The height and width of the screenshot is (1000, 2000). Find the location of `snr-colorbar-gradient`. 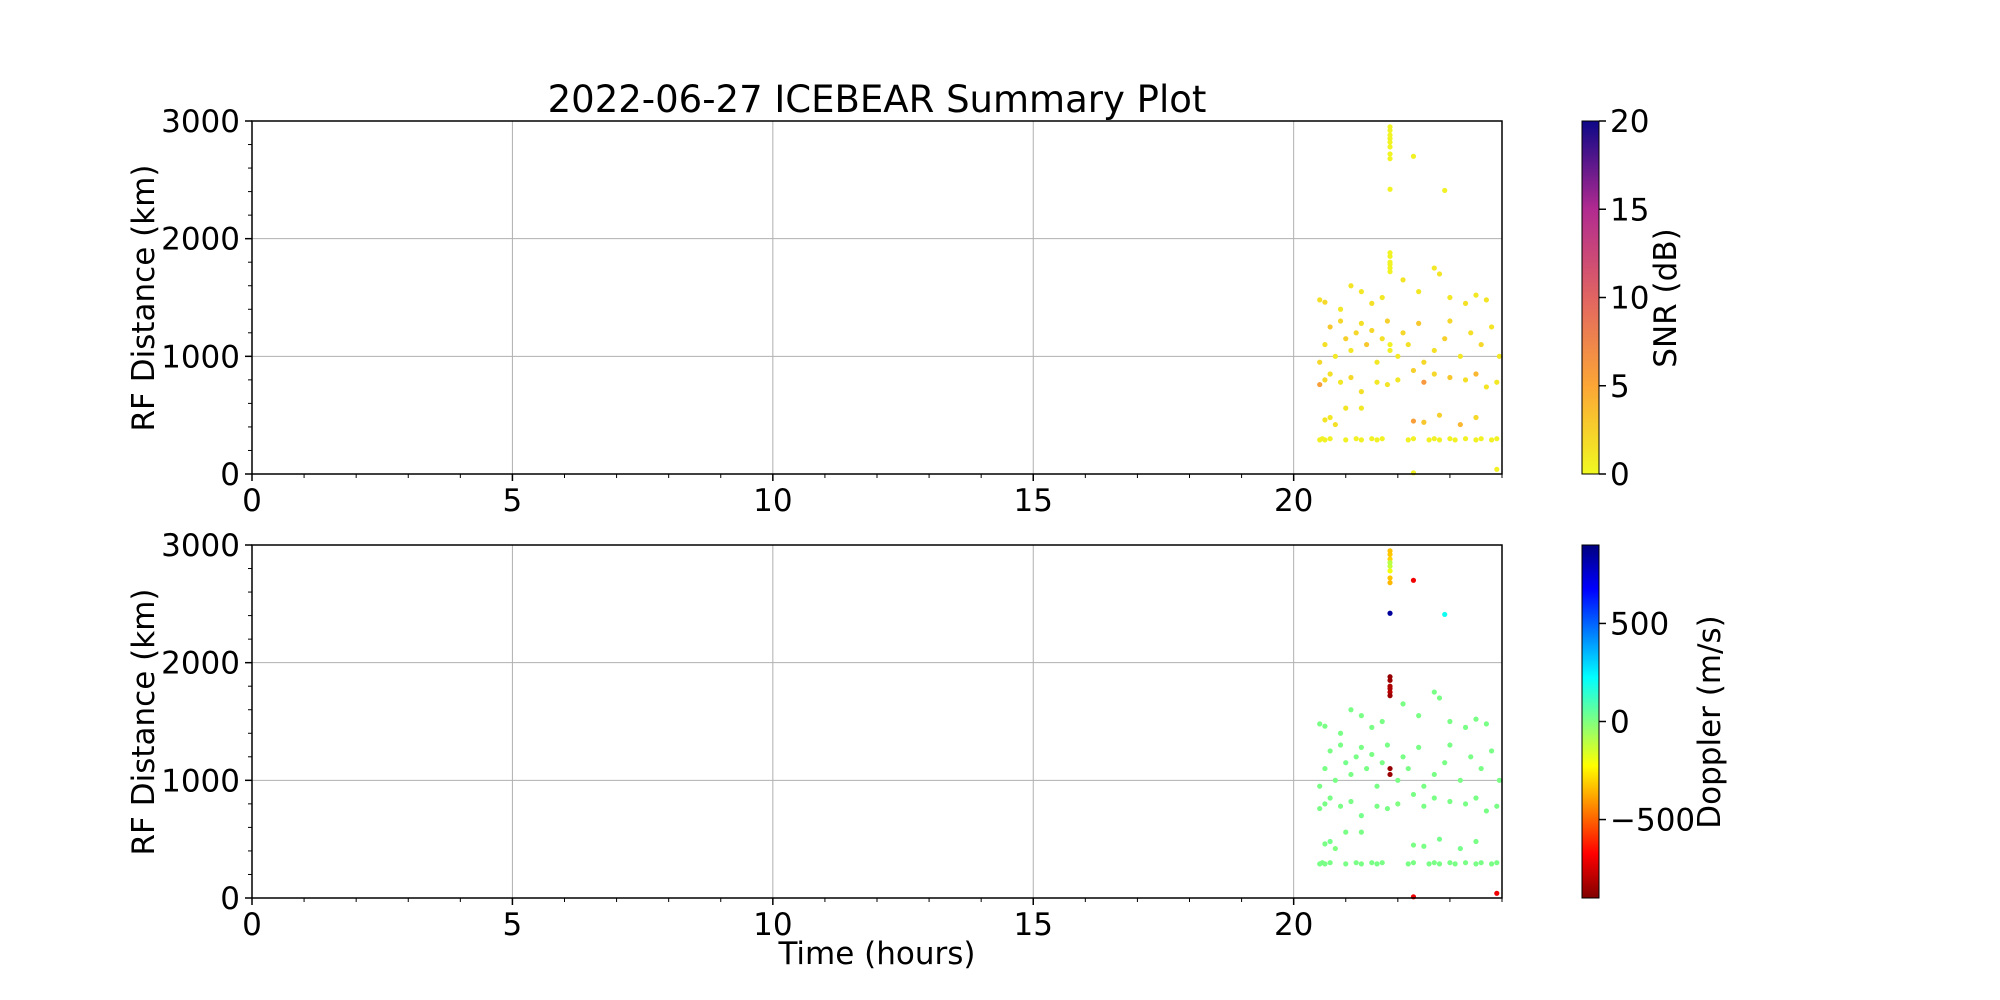

snr-colorbar-gradient is located at coordinates (1590, 297).